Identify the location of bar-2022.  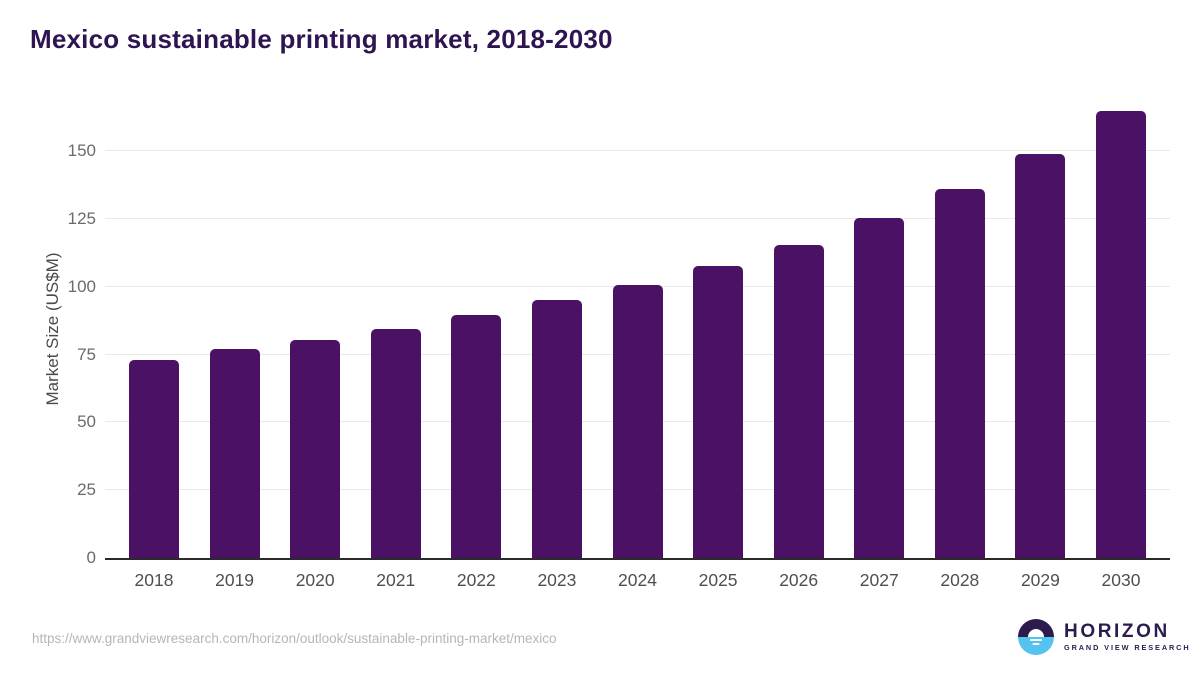
(476, 436).